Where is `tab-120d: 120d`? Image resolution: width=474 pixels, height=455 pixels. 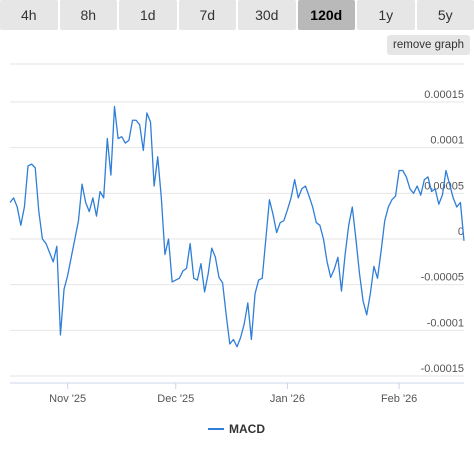
tab-120d: 120d is located at coordinates (326, 15).